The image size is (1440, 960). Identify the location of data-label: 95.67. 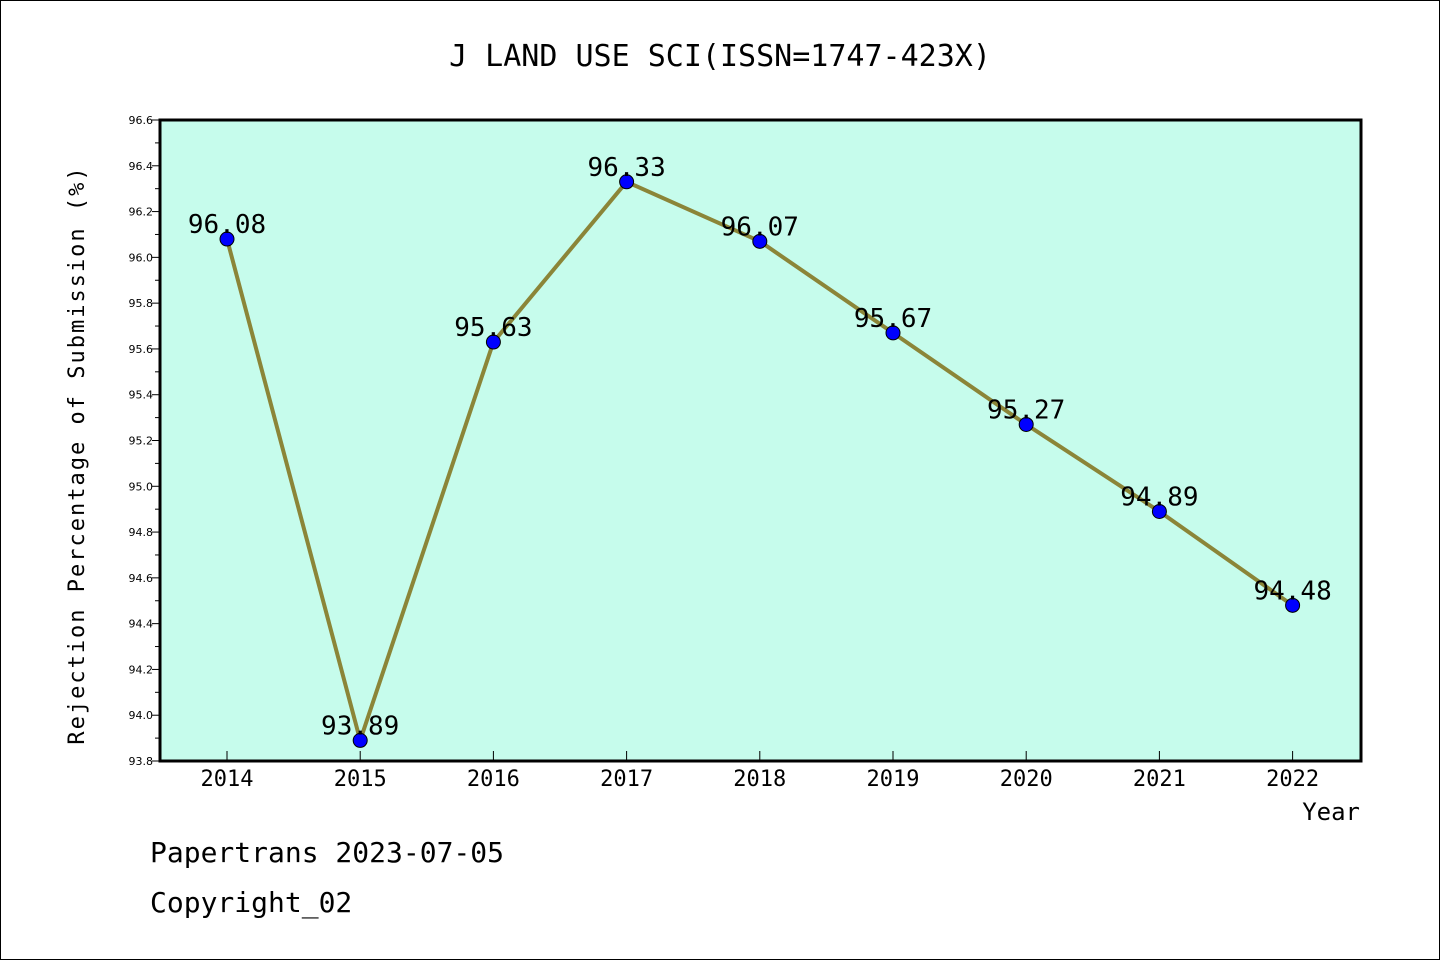
(893, 319).